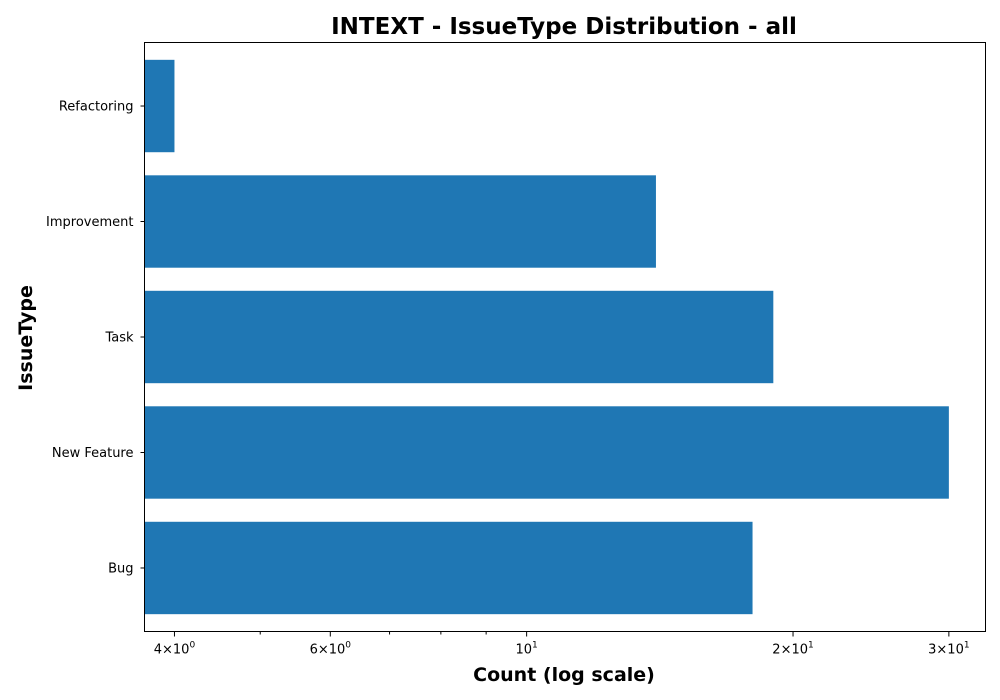 The height and width of the screenshot is (700, 1000). Describe the element at coordinates (448, 568) in the screenshot. I see `bar-bug` at that location.